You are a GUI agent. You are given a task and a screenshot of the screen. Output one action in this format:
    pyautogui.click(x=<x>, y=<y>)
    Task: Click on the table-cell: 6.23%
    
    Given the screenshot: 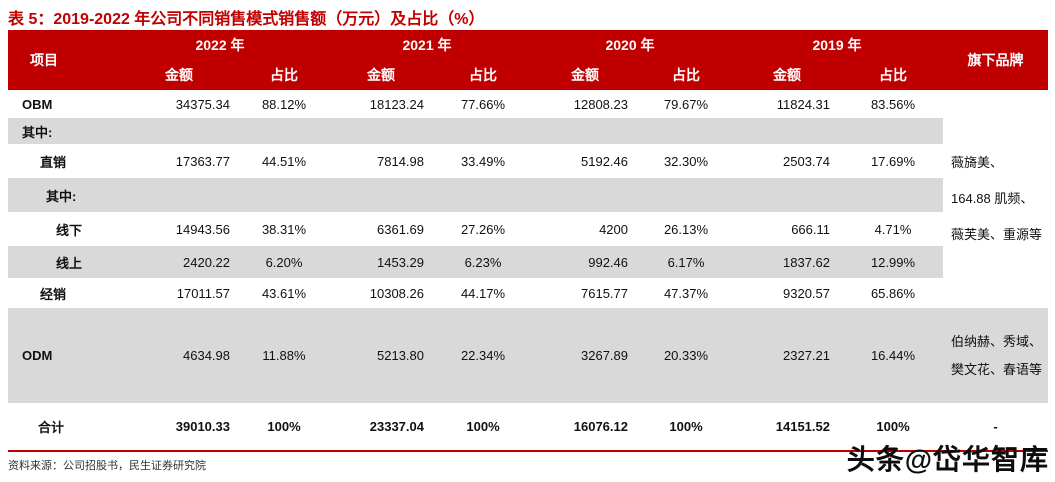 What is the action you would take?
    pyautogui.click(x=483, y=262)
    